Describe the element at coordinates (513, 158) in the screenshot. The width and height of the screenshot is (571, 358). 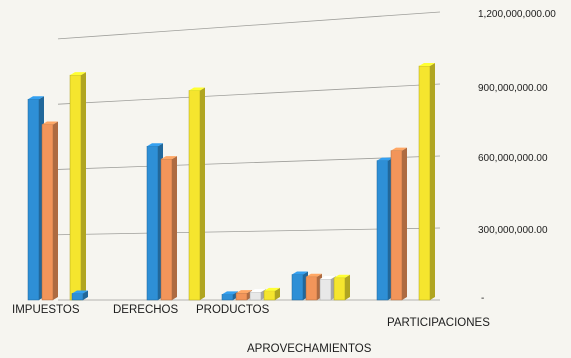
I see `y-tick-label: 600,000,000.00` at that location.